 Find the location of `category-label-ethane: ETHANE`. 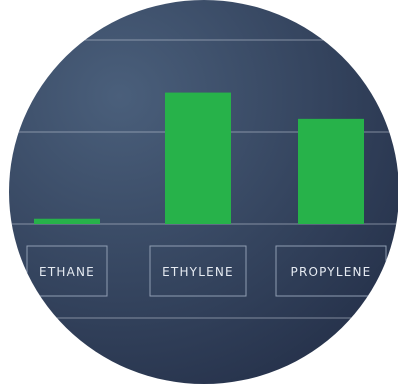

category-label-ethane: ETHANE is located at coordinates (67, 271).